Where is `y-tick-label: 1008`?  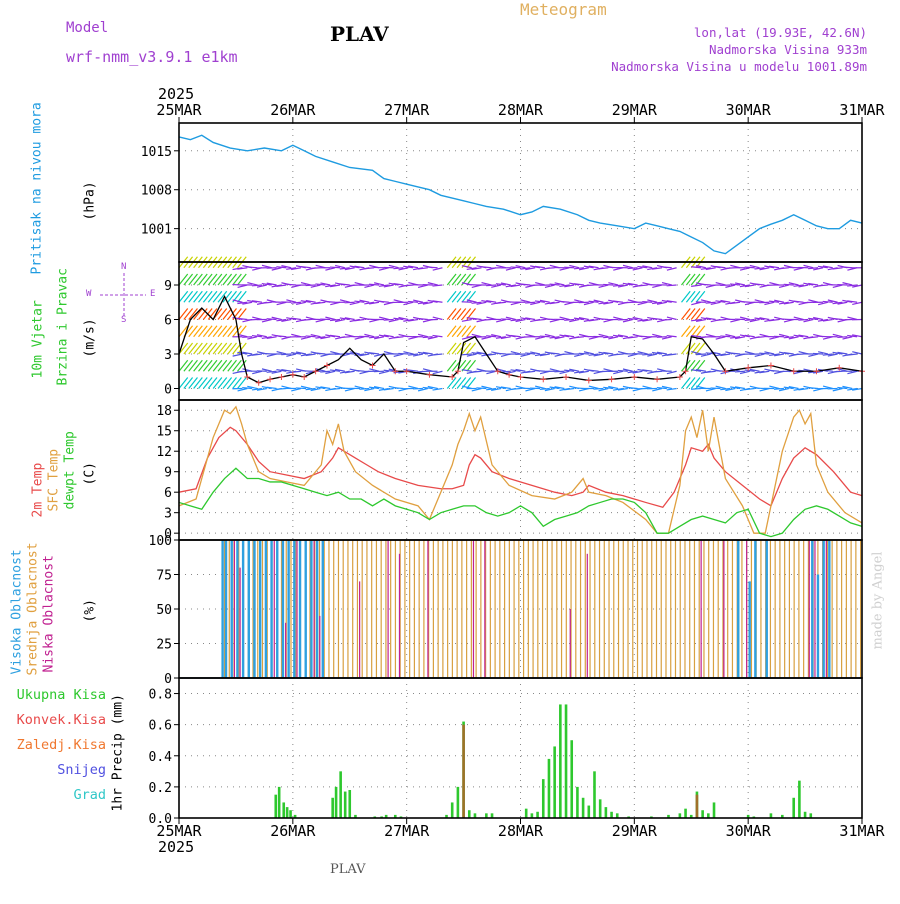
y-tick-label: 1008 is located at coordinates (156, 191).